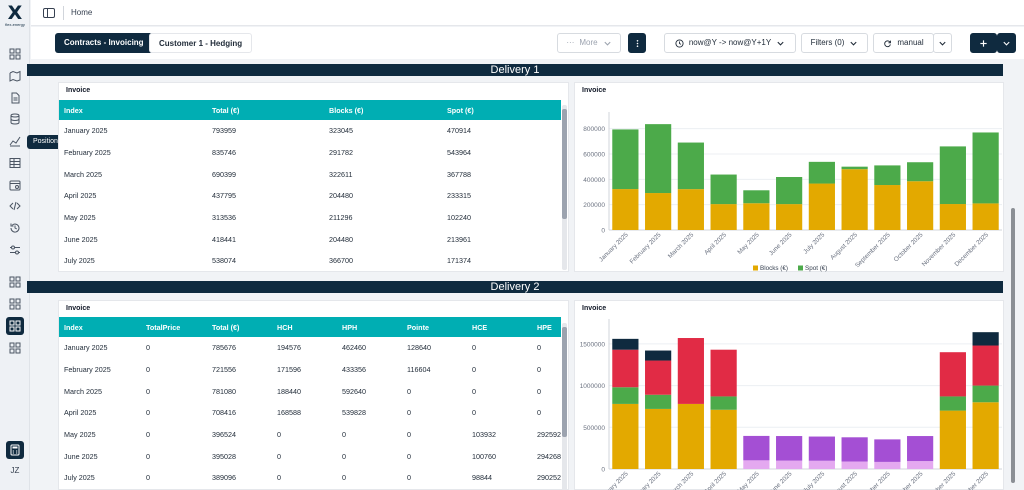 This screenshot has width=1024, height=490. Describe the element at coordinates (15, 141) in the screenshot. I see `chart-icon` at that location.